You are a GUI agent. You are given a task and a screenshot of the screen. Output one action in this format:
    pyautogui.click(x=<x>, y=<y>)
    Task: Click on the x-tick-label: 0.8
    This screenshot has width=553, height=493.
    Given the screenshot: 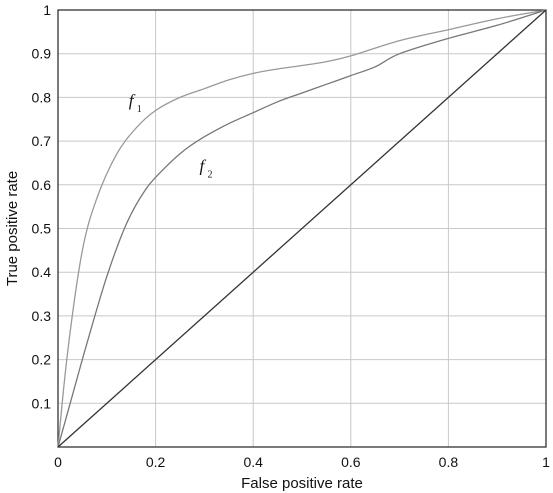 What is the action you would take?
    pyautogui.click(x=449, y=462)
    